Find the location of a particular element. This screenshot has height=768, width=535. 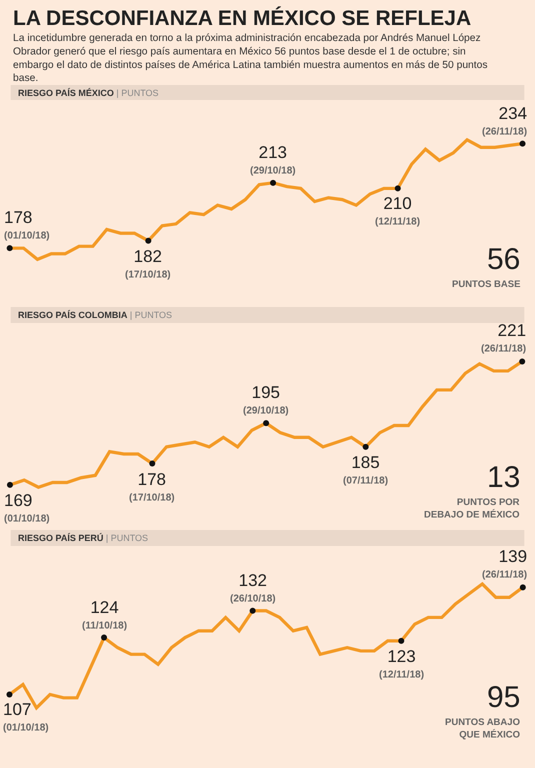

data-label: 169 (01/10/18) is located at coordinates (27, 508).